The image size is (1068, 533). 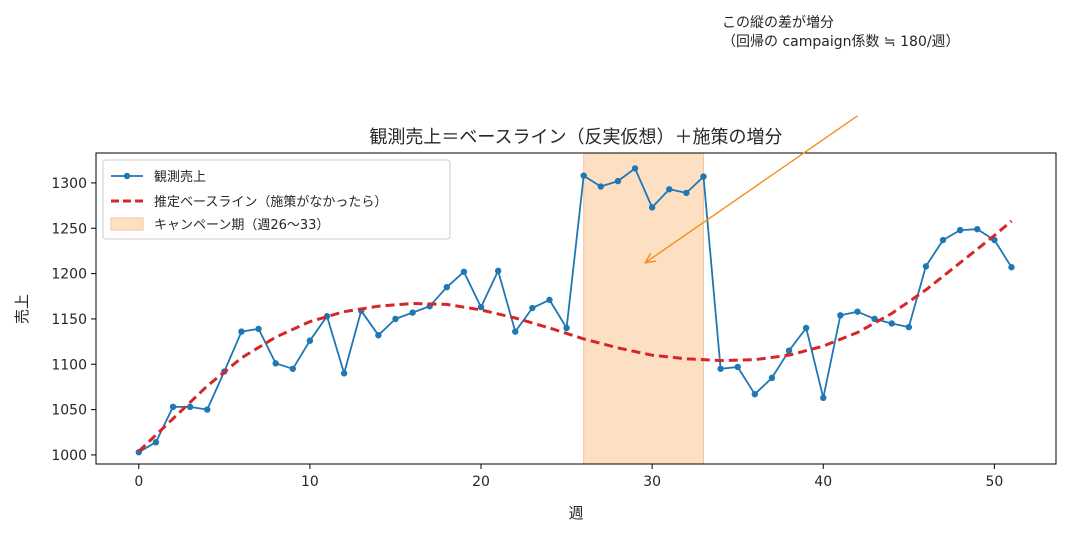 I want to click on annotation-arrow, so click(x=751, y=189).